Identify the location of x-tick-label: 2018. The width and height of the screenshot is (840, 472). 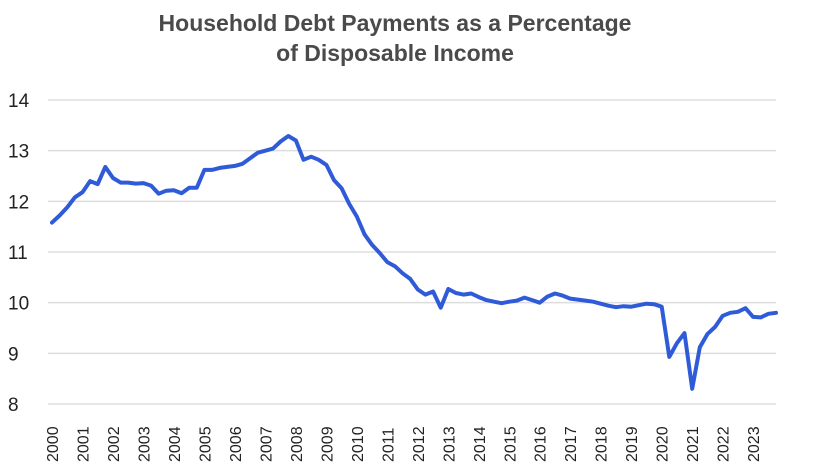
(602, 444).